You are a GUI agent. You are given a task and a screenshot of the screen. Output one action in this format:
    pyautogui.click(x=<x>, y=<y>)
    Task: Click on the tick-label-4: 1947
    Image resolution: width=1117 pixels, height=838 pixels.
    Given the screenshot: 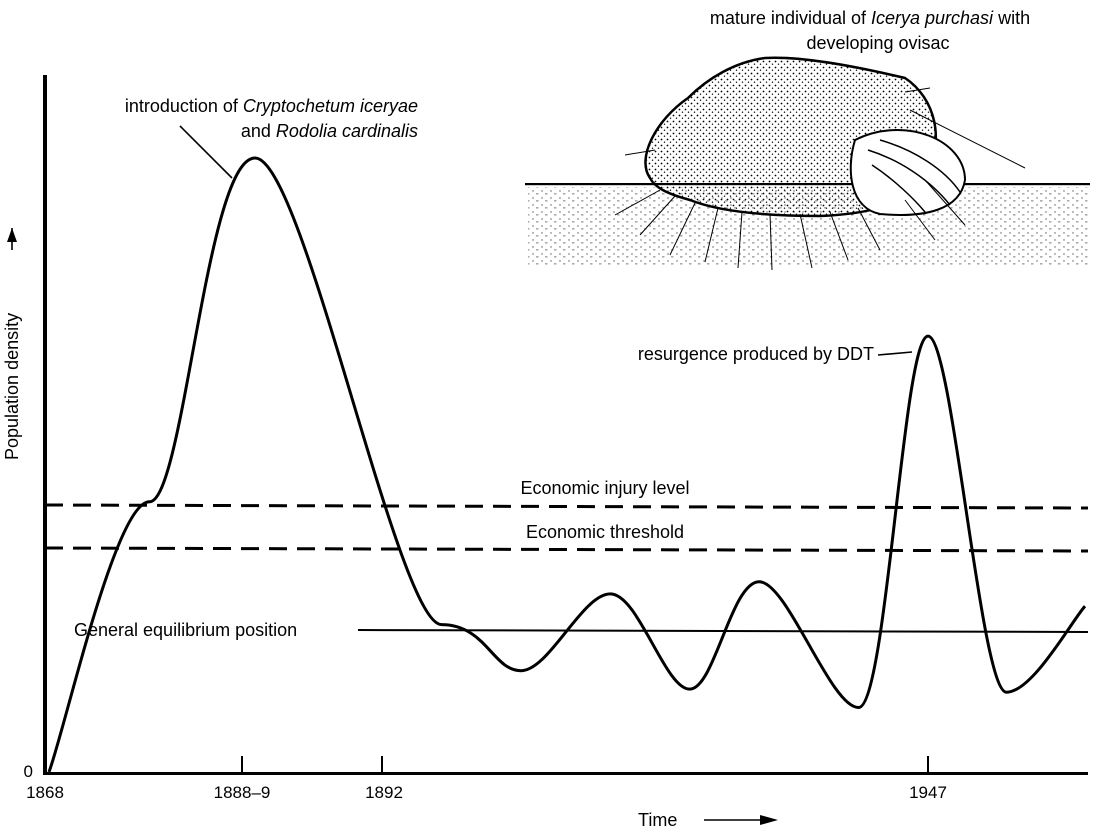 What is the action you would take?
    pyautogui.click(x=928, y=792)
    